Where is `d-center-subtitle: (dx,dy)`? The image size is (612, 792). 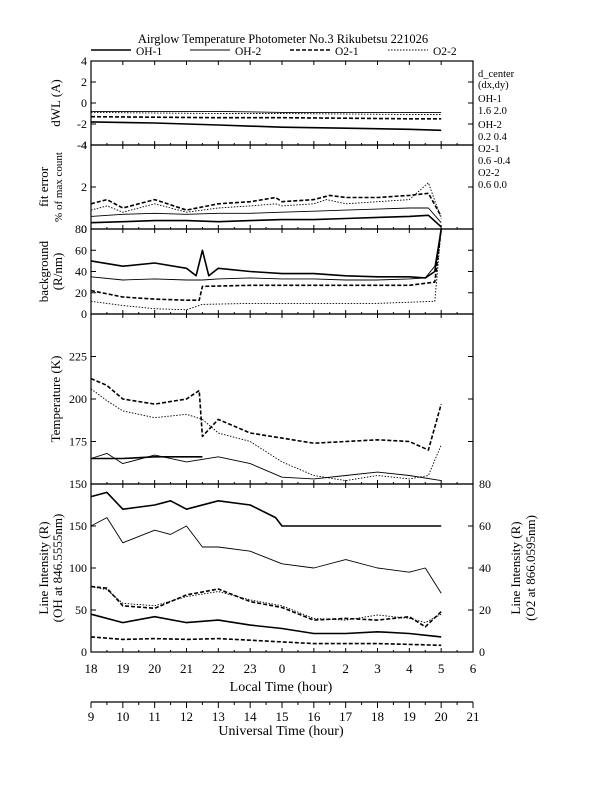
d-center-subtitle: (dx,dy) is located at coordinates (493, 85).